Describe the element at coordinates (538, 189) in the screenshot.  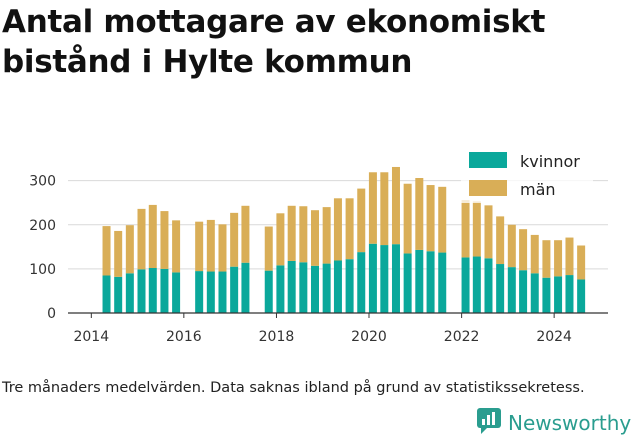
I see `legend-label-man: män` at that location.